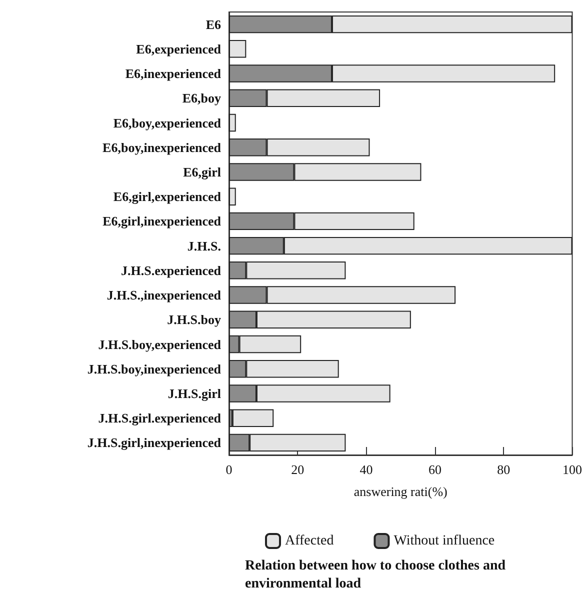  Describe the element at coordinates (366, 469) in the screenshot. I see `x-tick-label: 40` at that location.